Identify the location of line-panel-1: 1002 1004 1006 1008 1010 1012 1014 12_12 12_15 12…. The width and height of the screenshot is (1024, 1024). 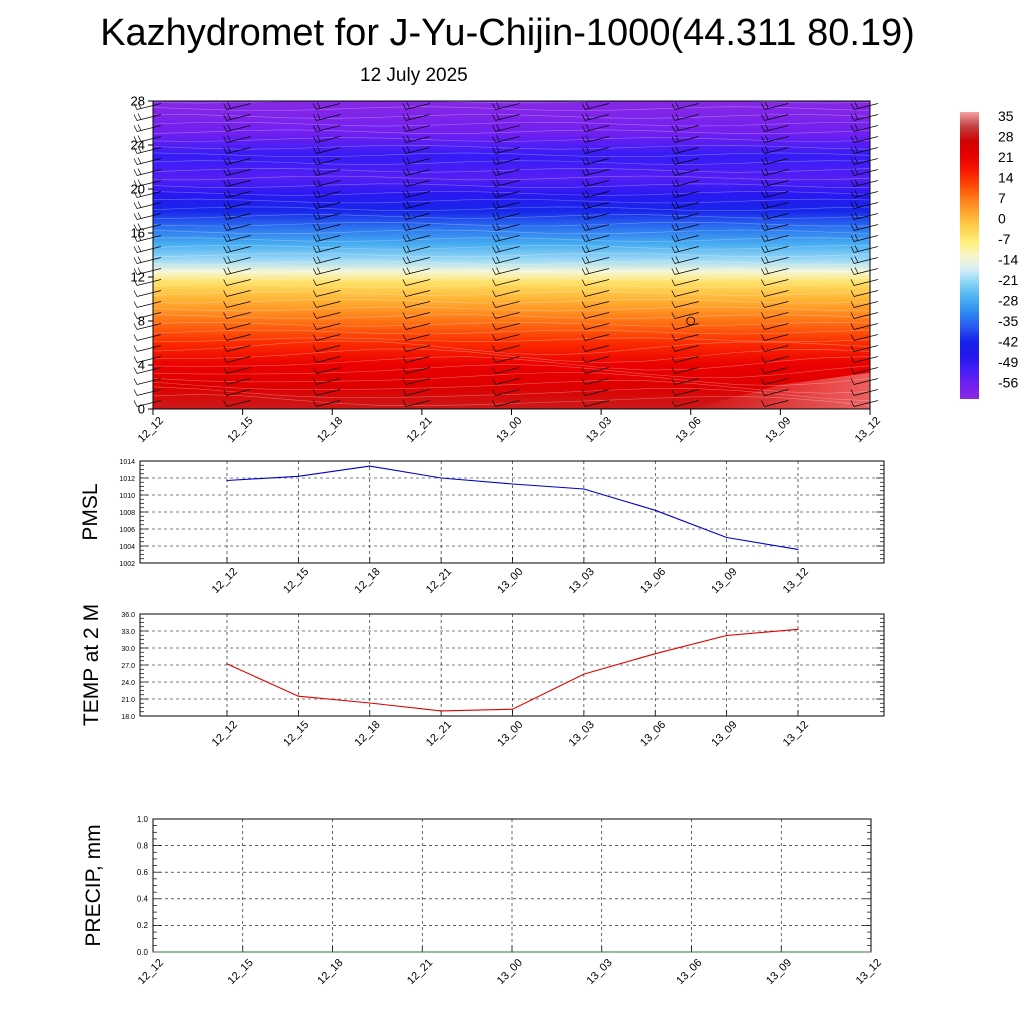
(482, 527).